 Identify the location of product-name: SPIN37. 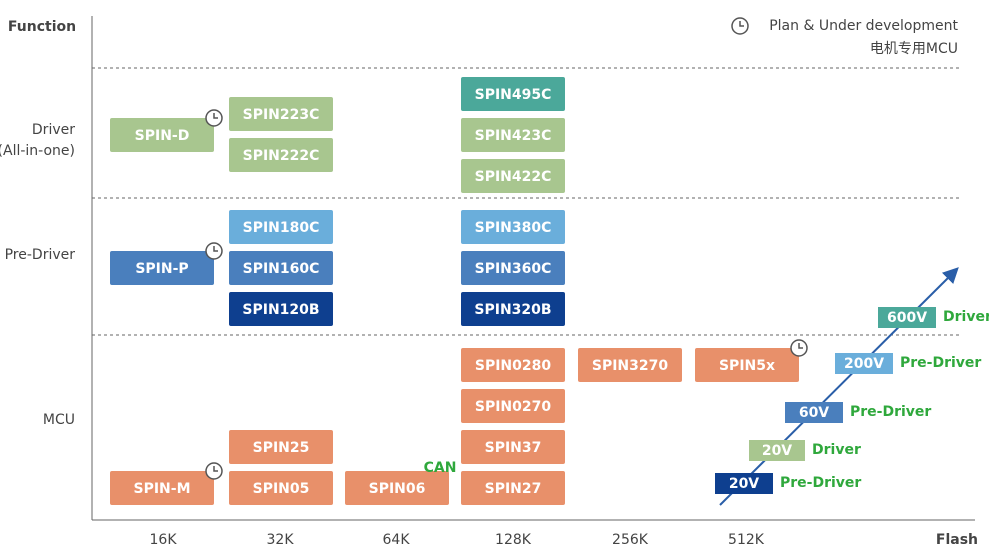
(513, 448).